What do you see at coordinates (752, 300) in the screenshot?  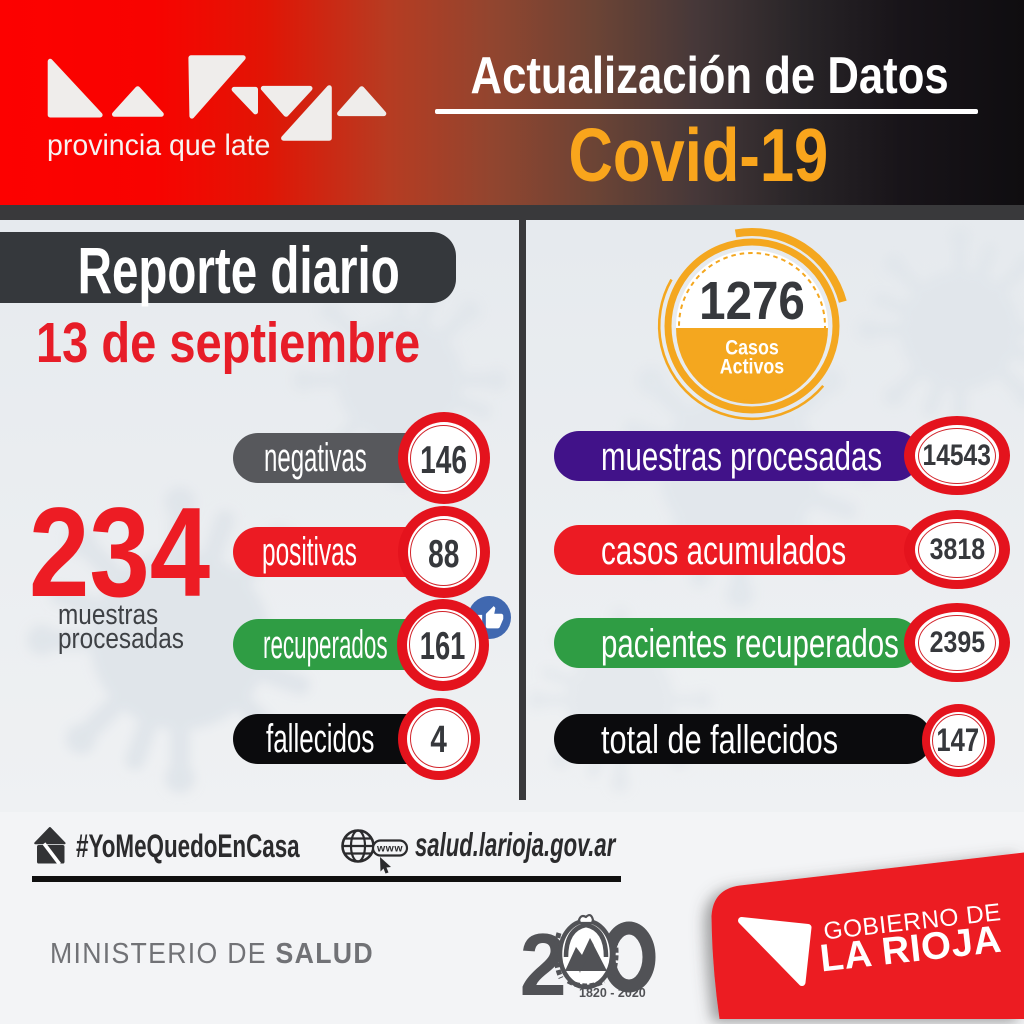 I see `svg-text: 1276` at bounding box center [752, 300].